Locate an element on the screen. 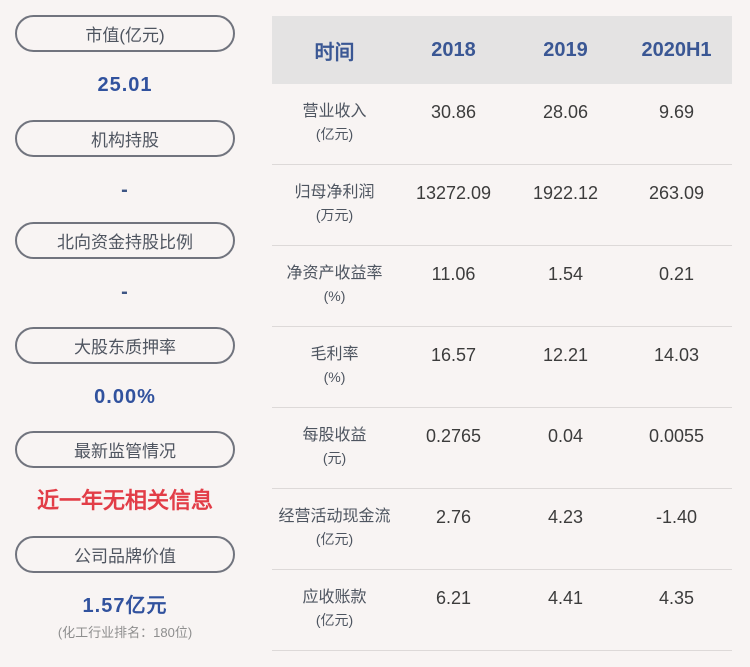  brand-value-rank: (化工行业排名：180位) is located at coordinates (125, 632).